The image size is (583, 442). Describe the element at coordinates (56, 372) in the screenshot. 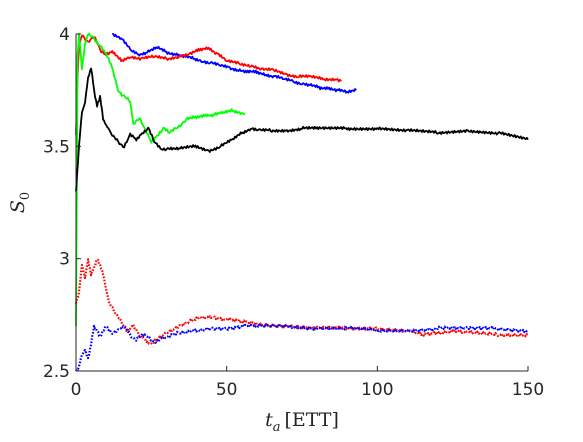

I see `y-tick-label: 2.5` at that location.